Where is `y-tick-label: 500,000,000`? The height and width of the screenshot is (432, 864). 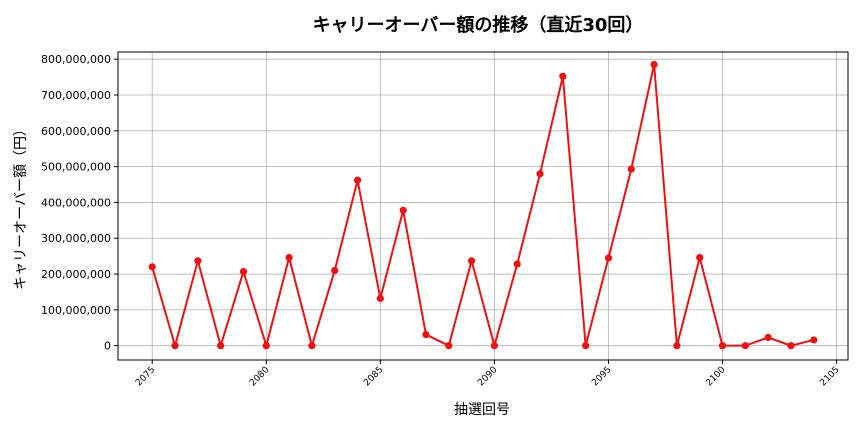
y-tick-label: 500,000,000 is located at coordinates (76, 167).